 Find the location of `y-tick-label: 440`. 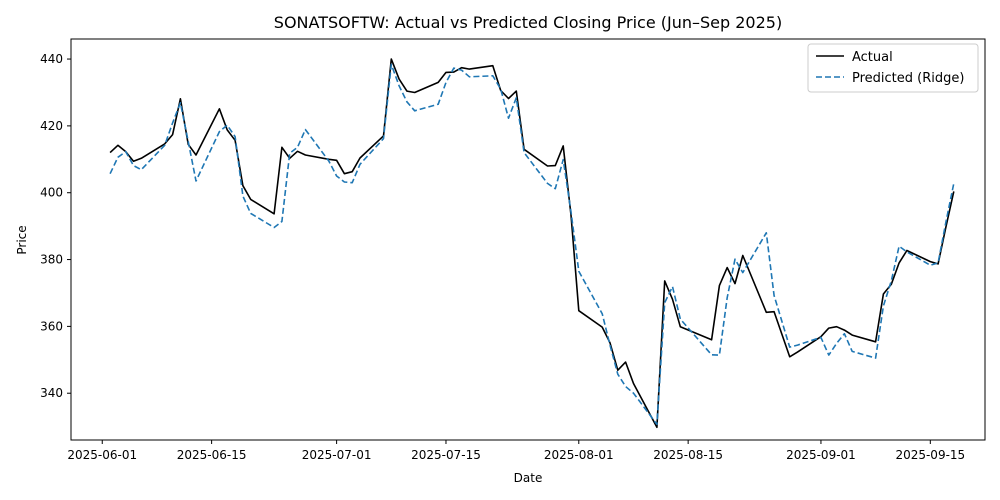

y-tick-label: 440 is located at coordinates (51, 59).